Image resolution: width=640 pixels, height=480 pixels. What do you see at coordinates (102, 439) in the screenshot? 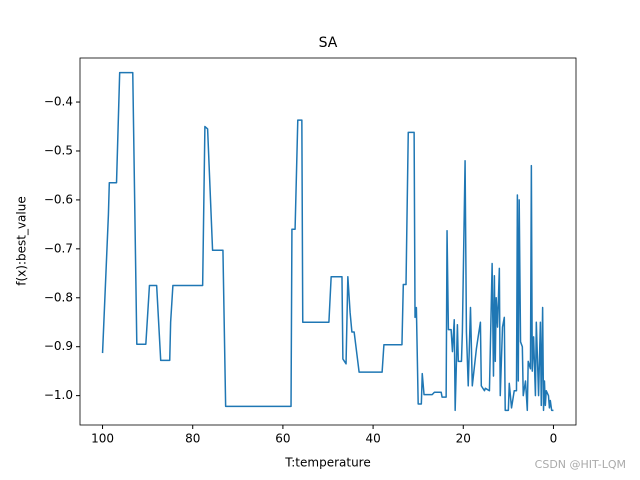
I see `x-tick-label: 100` at bounding box center [102, 439].